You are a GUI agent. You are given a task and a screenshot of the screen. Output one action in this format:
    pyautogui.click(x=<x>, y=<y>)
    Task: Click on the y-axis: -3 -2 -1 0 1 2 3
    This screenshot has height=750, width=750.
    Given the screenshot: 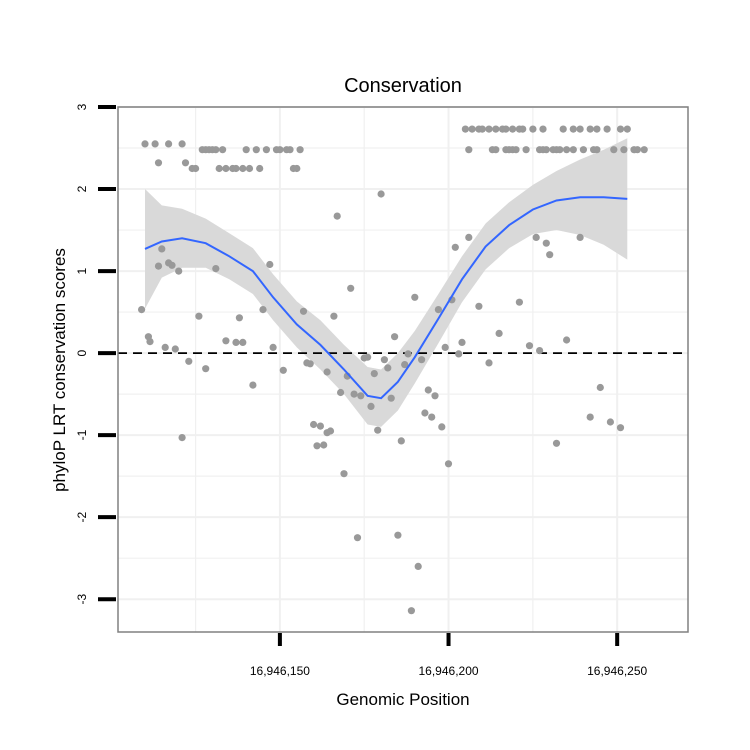 What is the action you would take?
    pyautogui.click(x=95, y=354)
    